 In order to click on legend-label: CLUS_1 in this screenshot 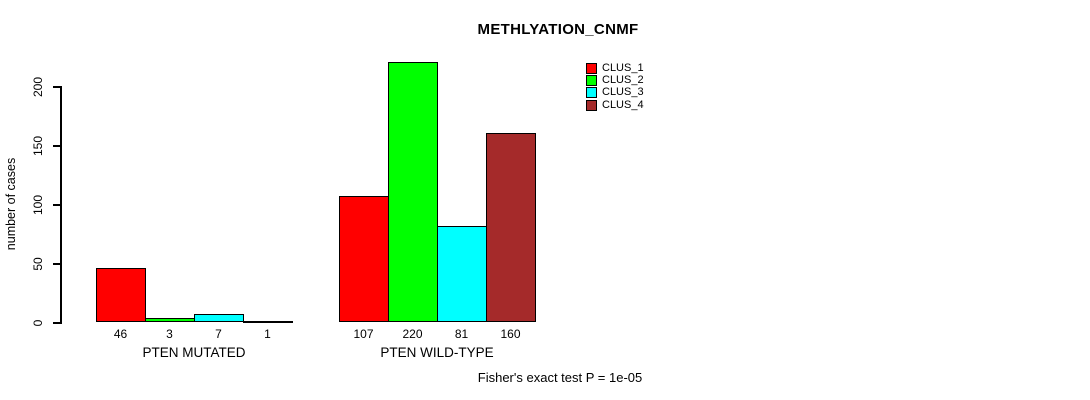, I will do `click(623, 67)`.